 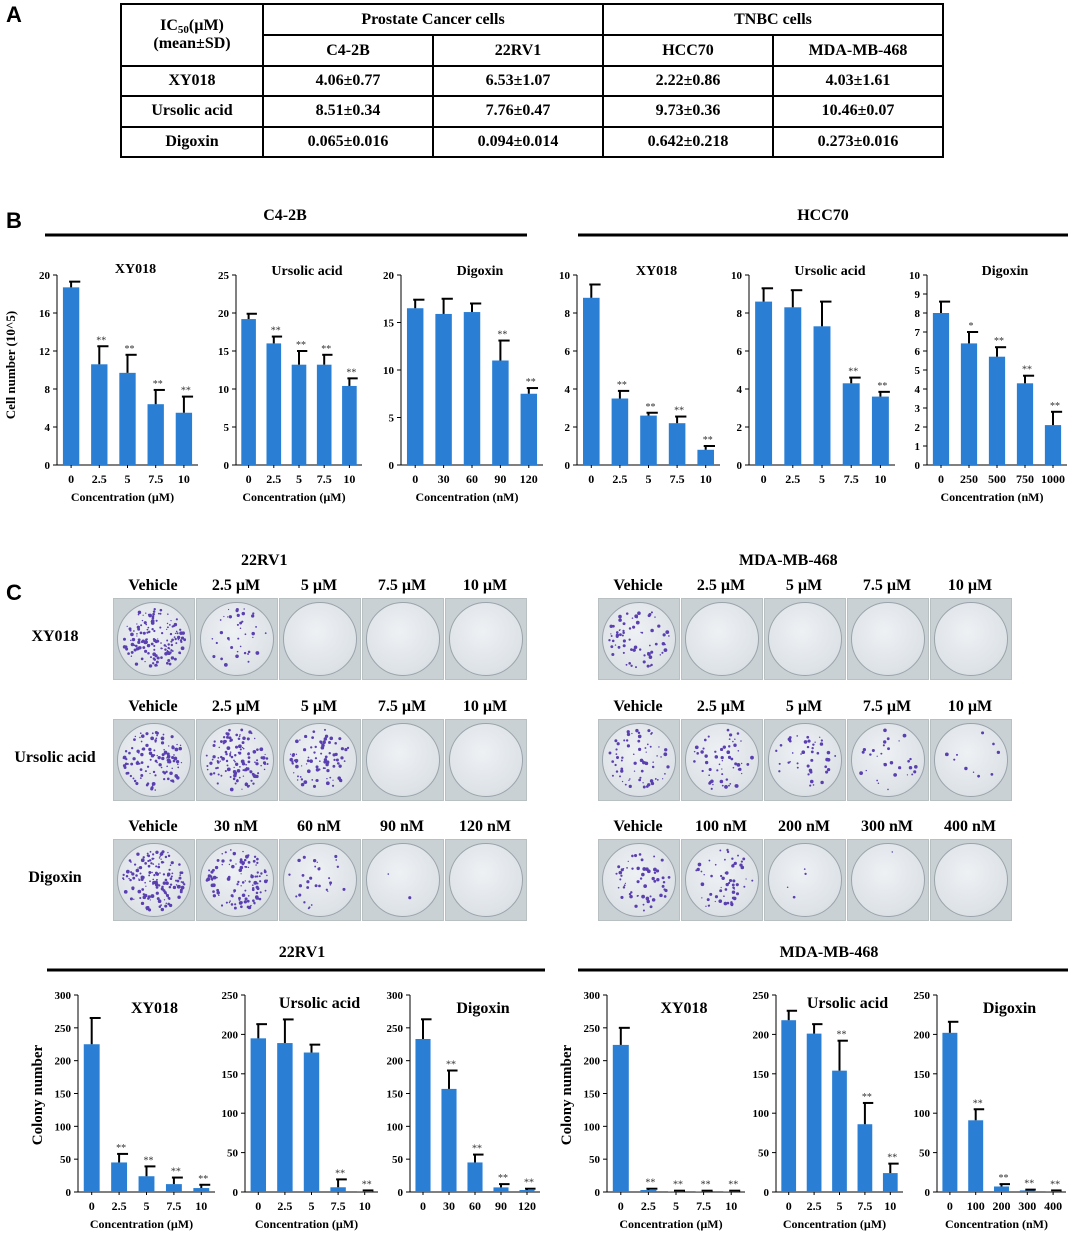 I want to click on x-tick-label: 10, so click(x=184, y=479).